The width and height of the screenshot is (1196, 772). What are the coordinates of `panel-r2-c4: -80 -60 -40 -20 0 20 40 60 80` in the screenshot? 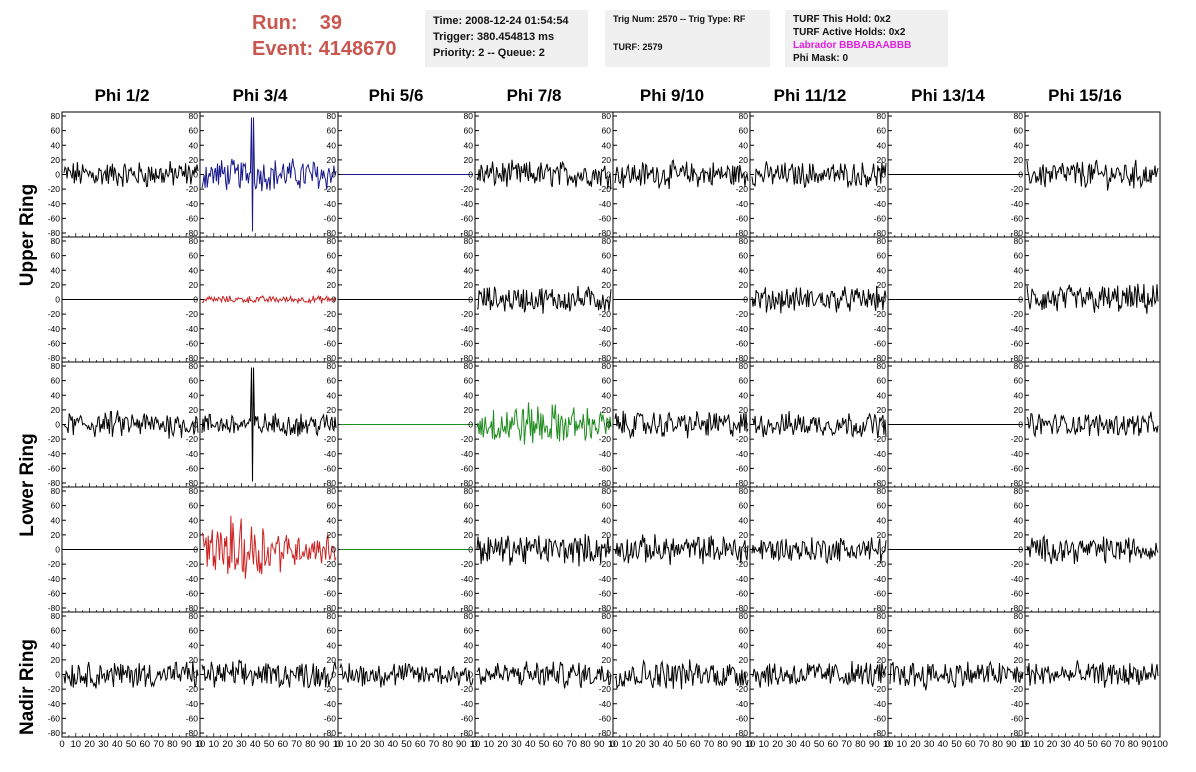 It's located at (675, 424).